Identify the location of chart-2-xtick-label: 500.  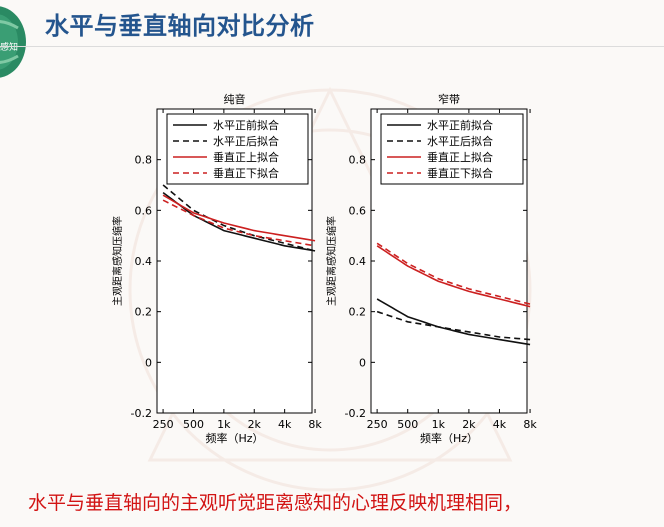
(407, 424).